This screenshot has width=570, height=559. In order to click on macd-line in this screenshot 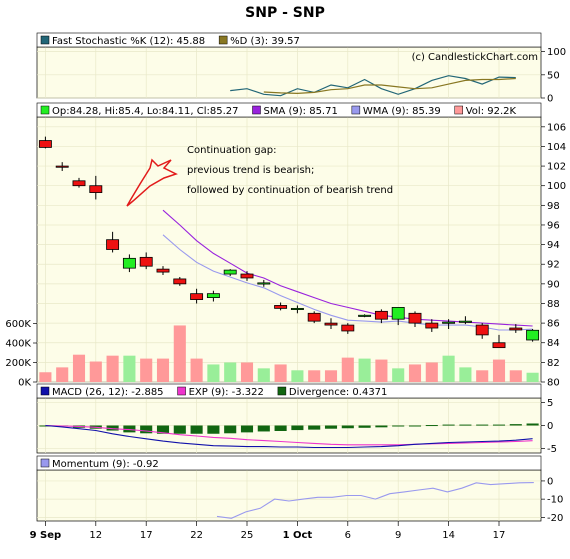, I will do `click(289, 436)`.